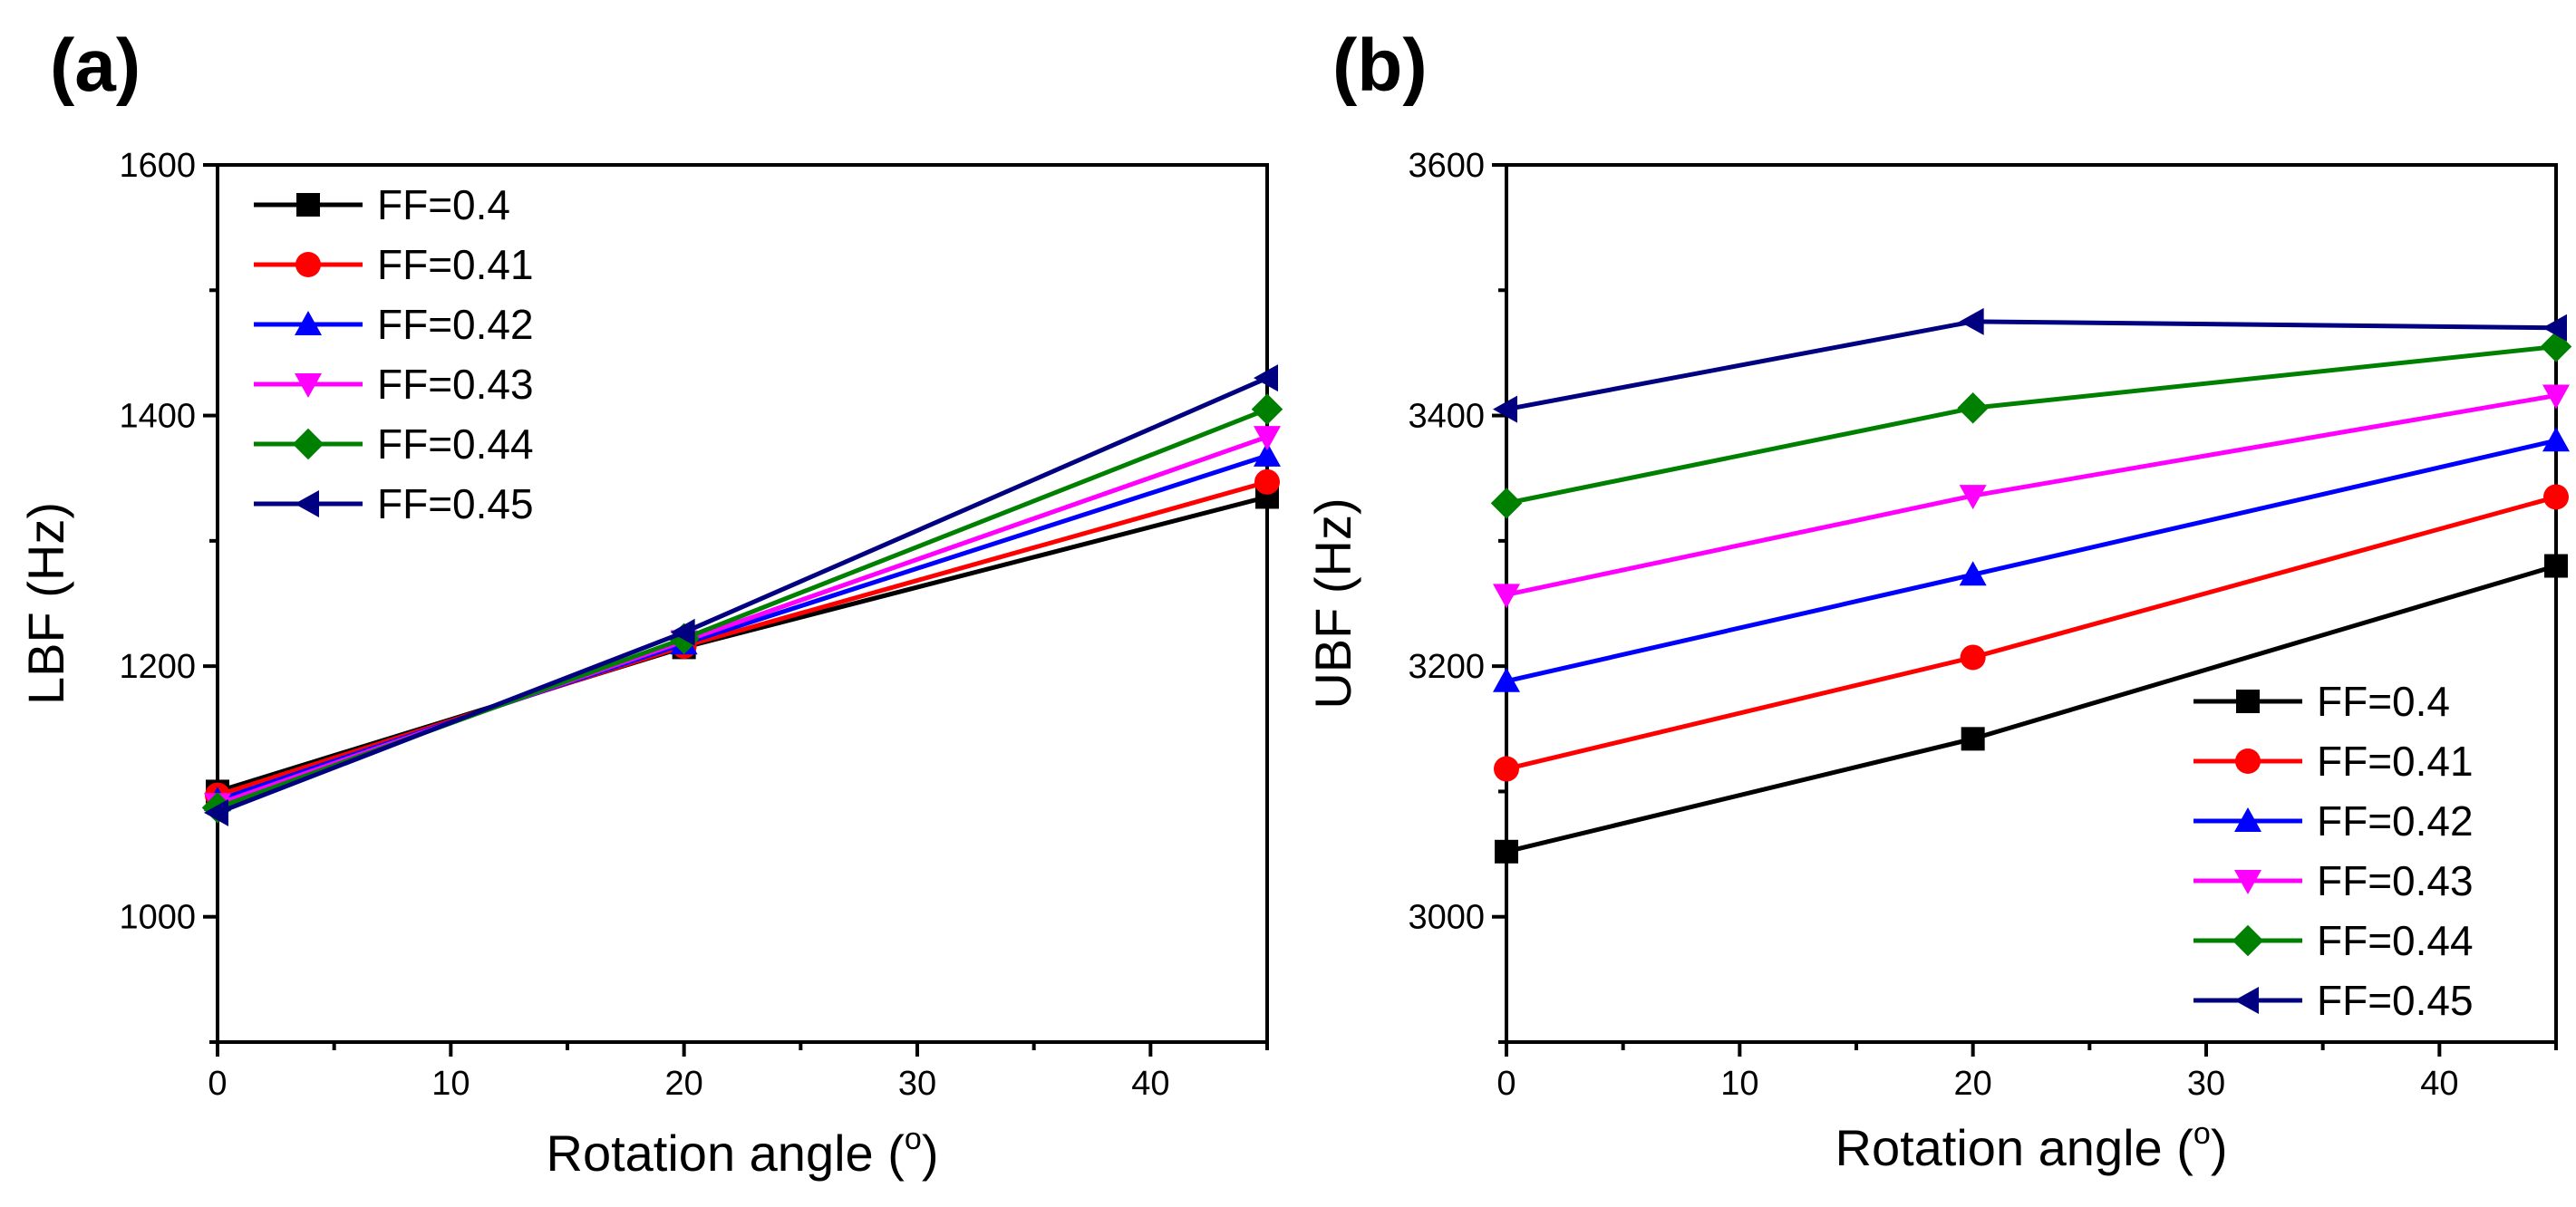  Describe the element at coordinates (157, 667) in the screenshot. I see `y-tick-label: 1200` at that location.